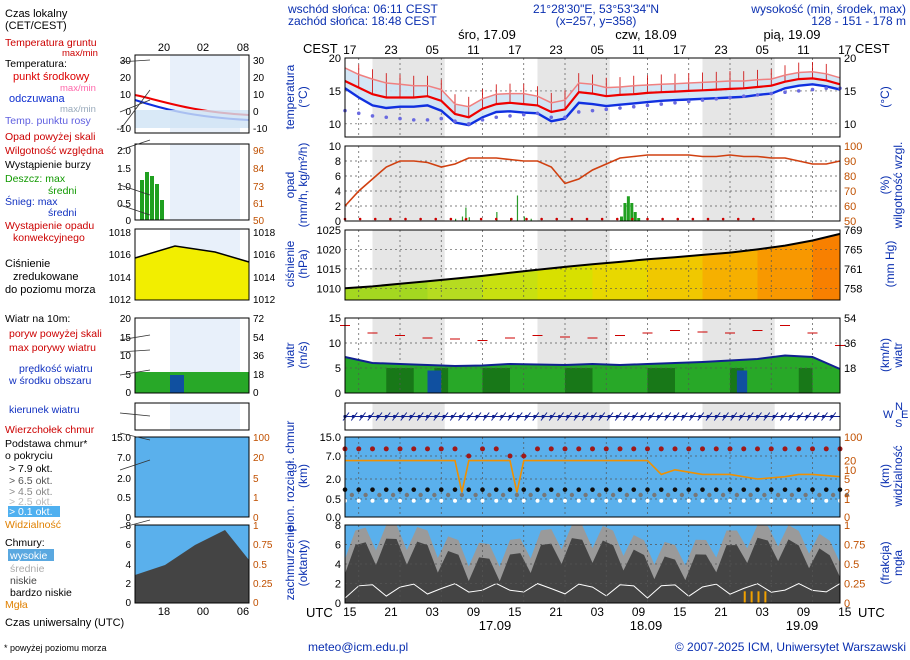  What do you see at coordinates (333, 500) in the screenshot?
I see `cloud-base-ytick: 0.5` at bounding box center [333, 500].